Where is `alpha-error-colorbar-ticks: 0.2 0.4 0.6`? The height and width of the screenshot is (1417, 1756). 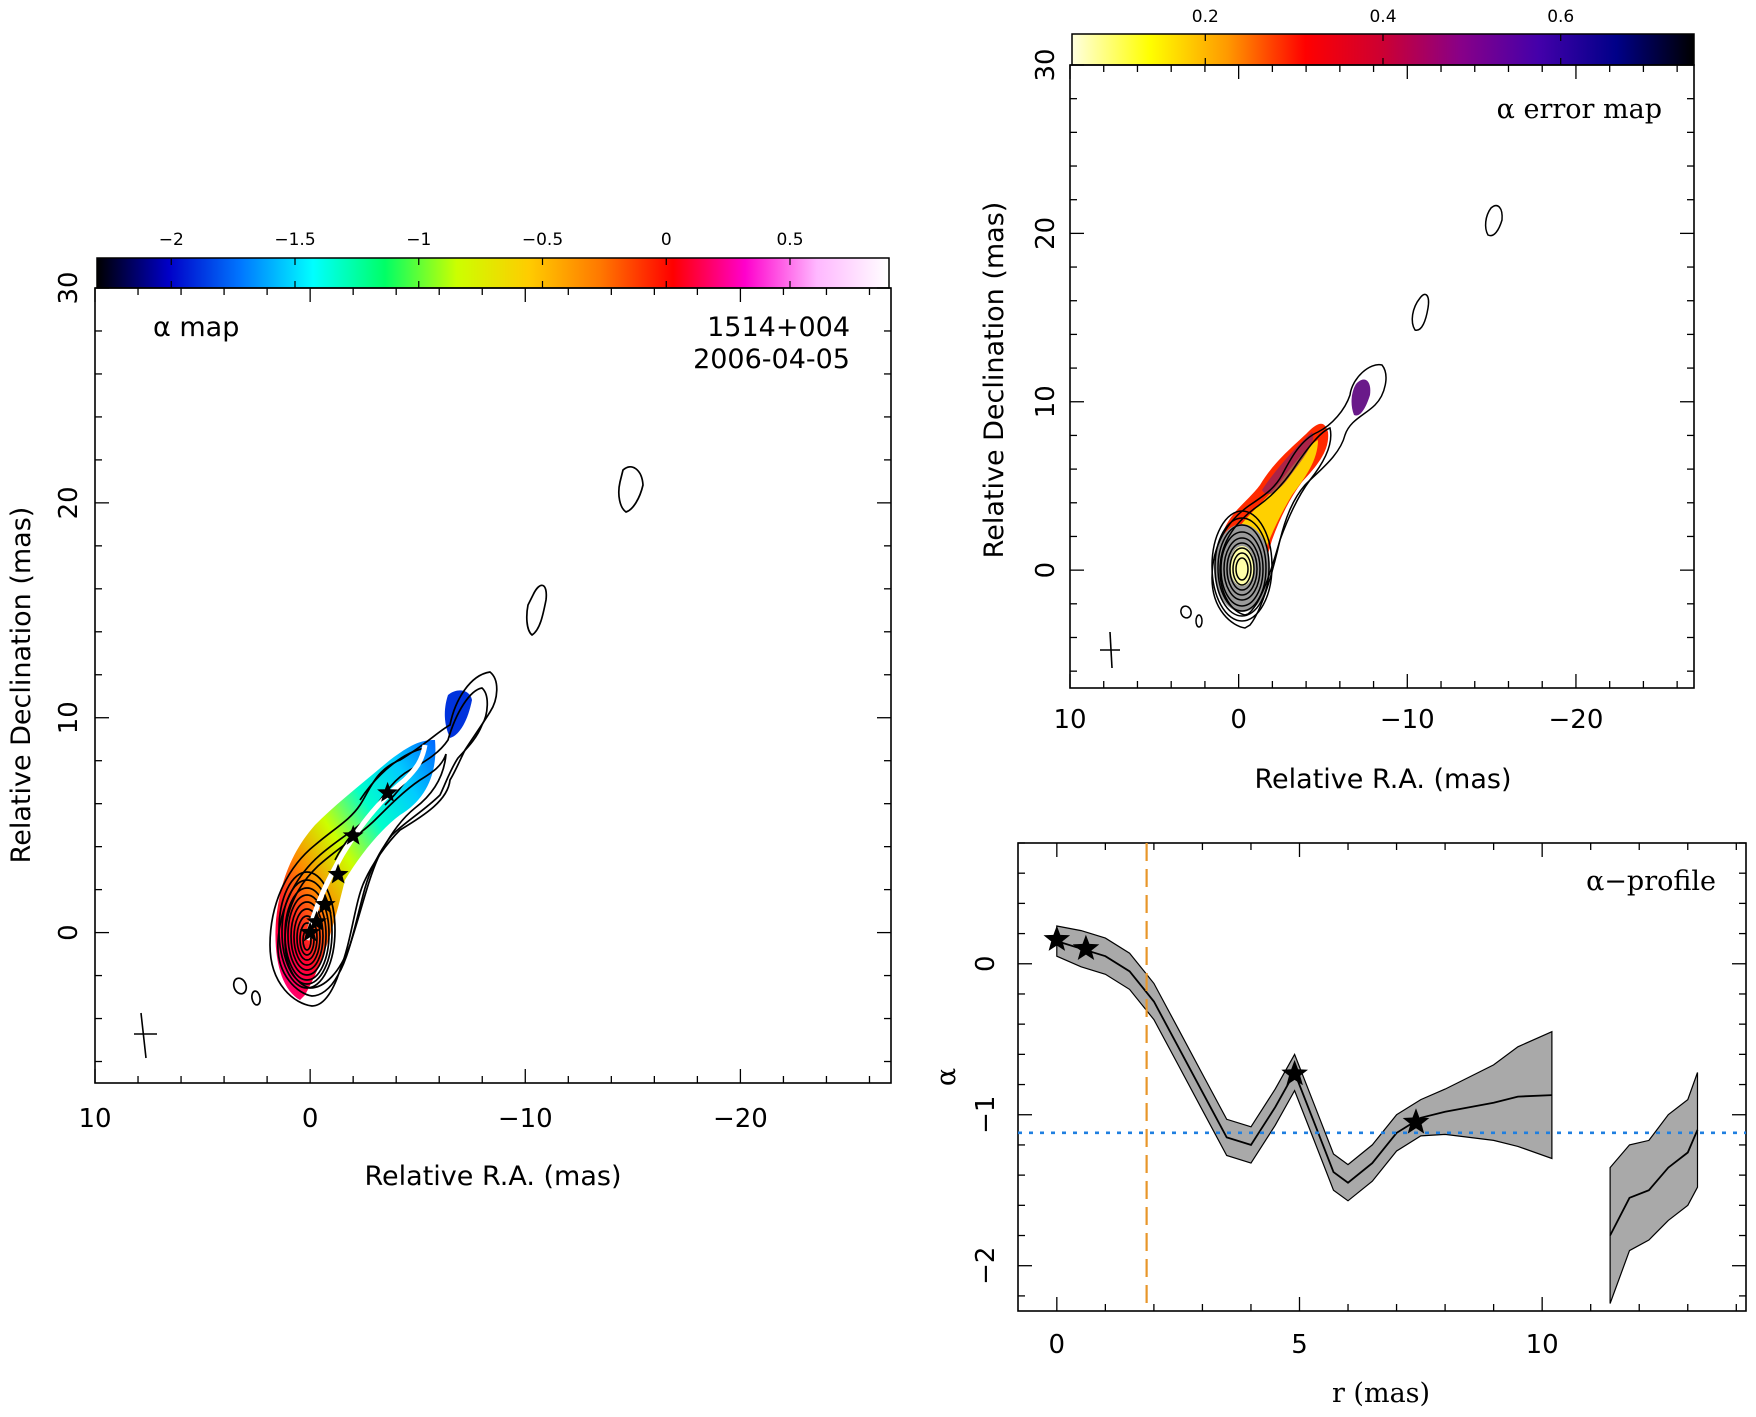 alpha-error-colorbar-ticks: 0.2 0.4 0.6 is located at coordinates (1383, 36).